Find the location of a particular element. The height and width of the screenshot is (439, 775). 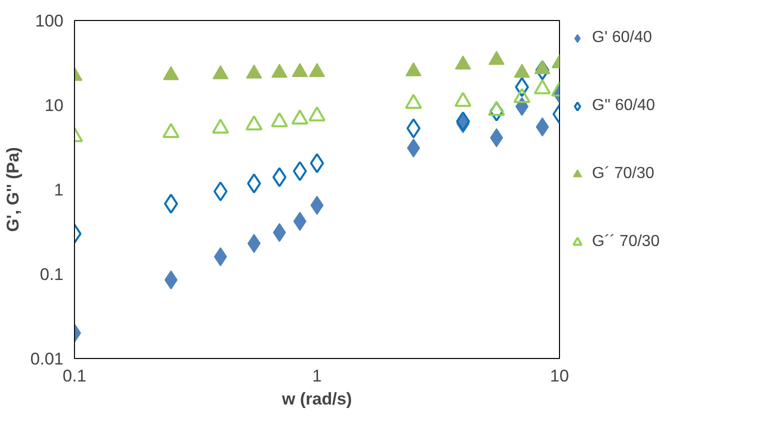

y-axis-title: G', G'' (Pa) is located at coordinates (12, 189).